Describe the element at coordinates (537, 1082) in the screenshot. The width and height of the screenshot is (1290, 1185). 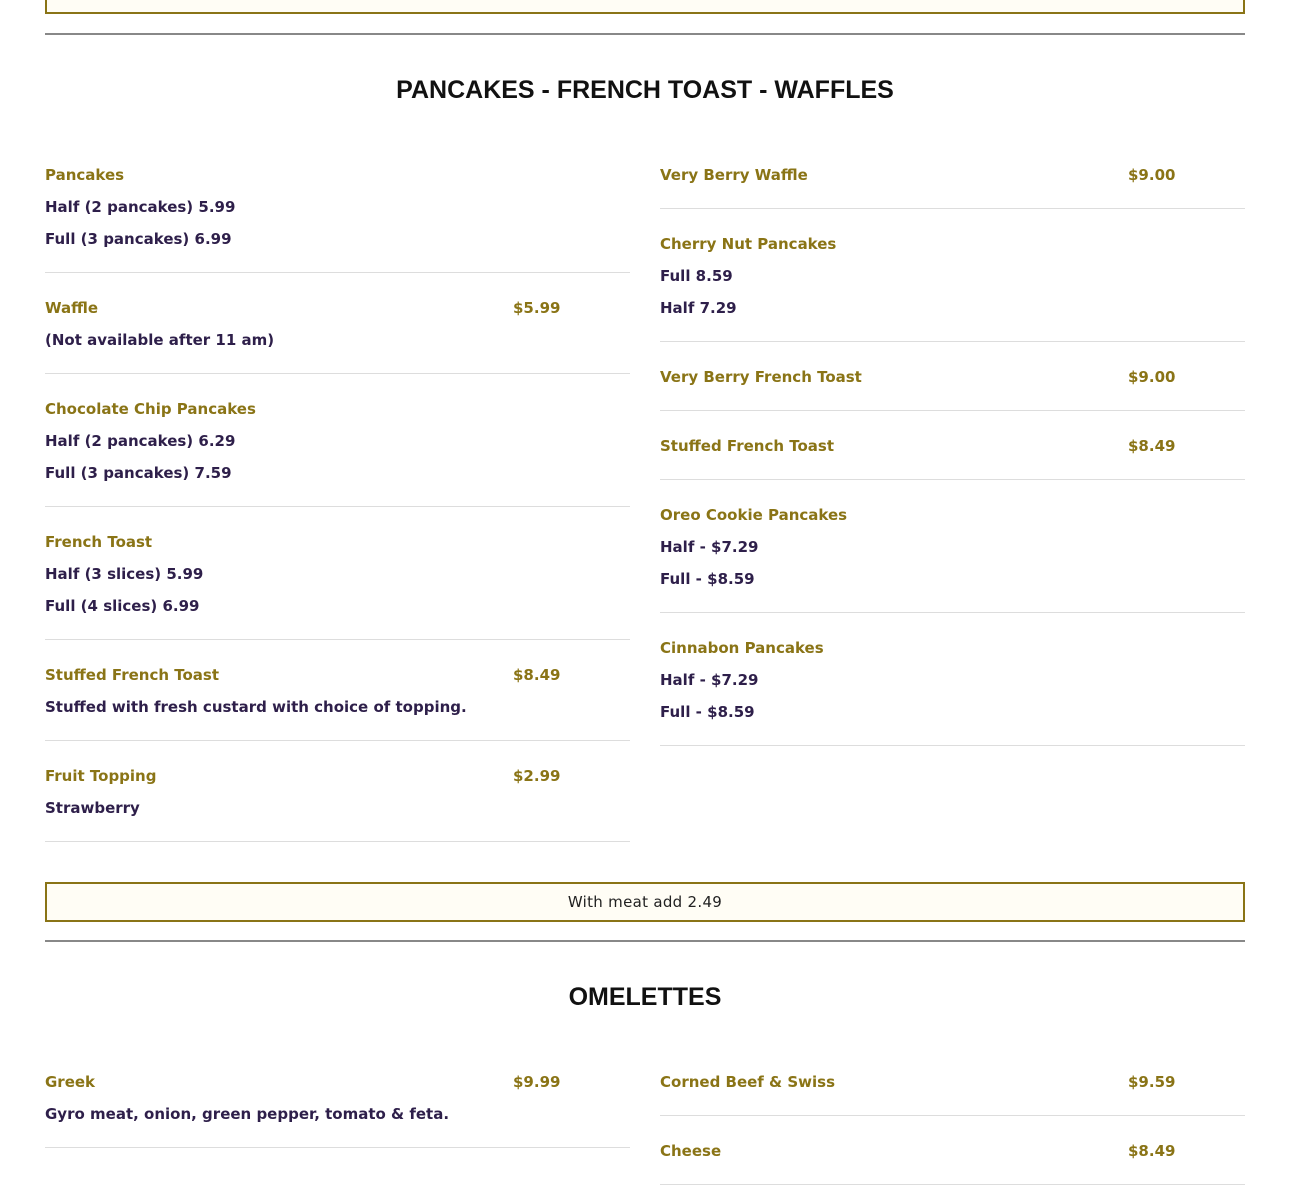
I see `item-price: $9.99` at that location.